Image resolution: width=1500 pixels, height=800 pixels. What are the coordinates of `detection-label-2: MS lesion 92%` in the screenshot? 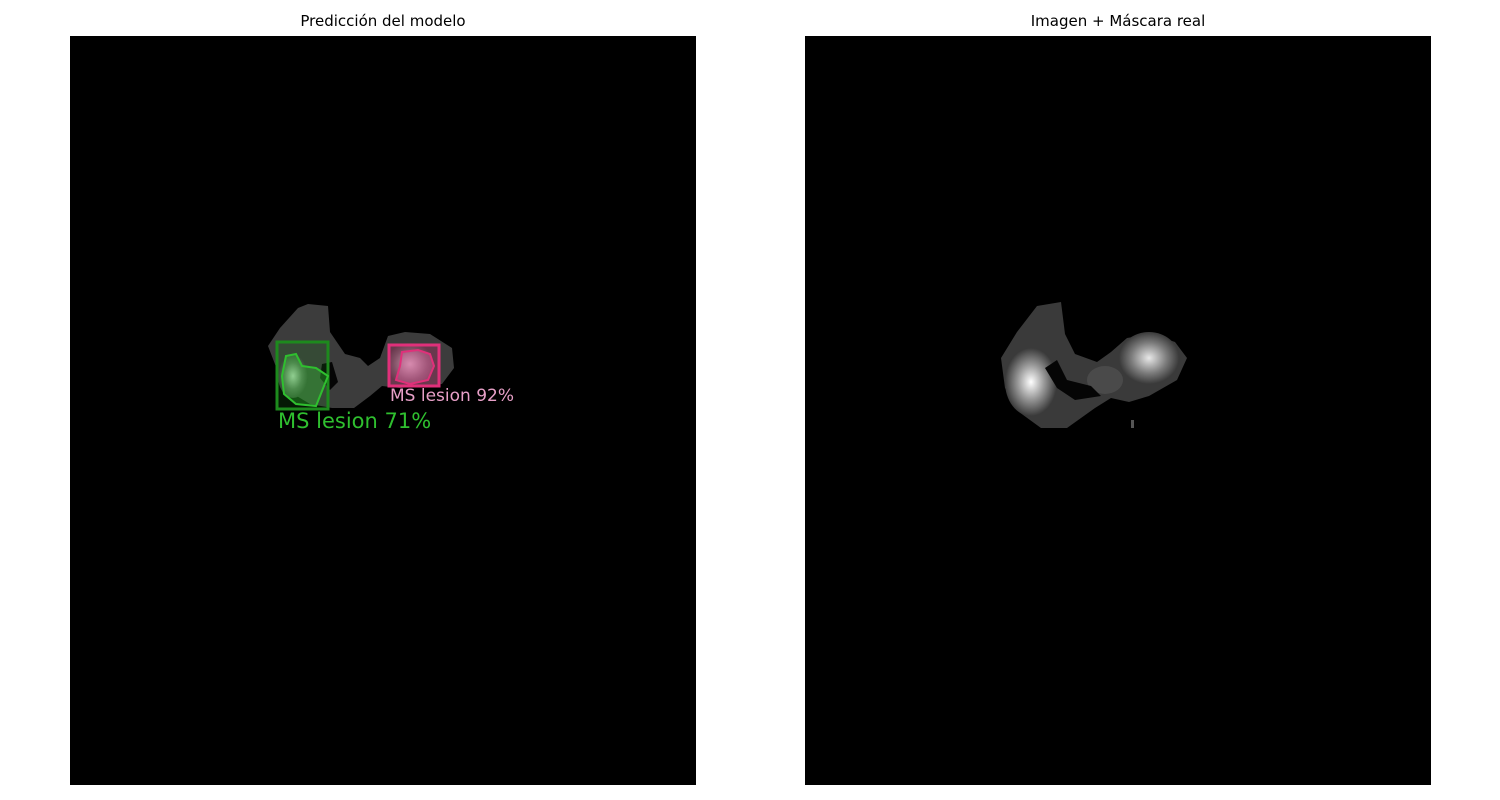 It's located at (452, 396).